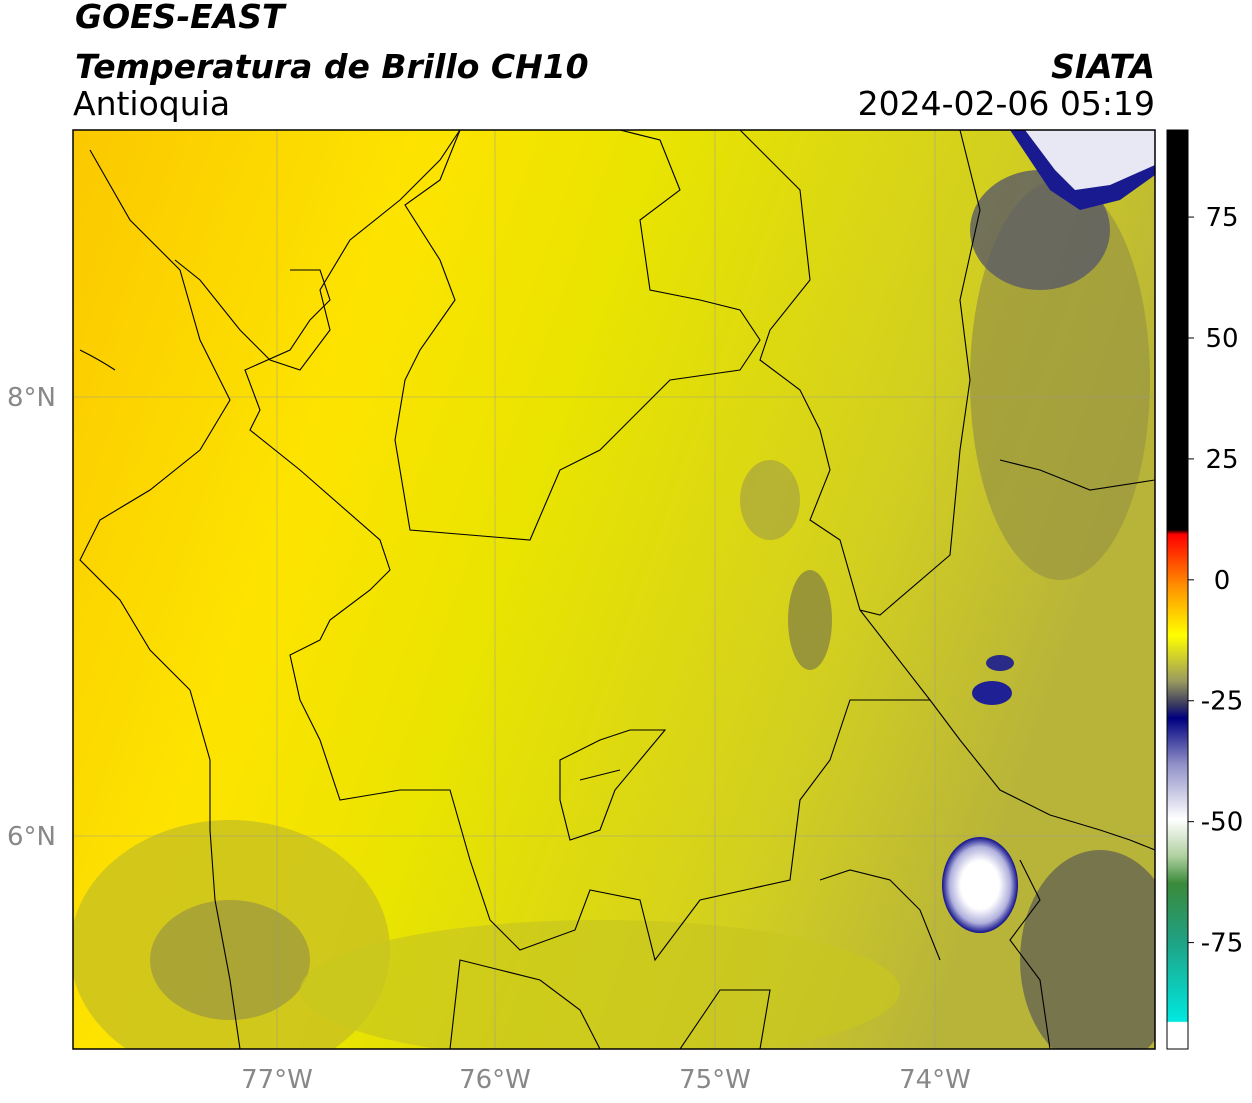 The image size is (1252, 1103). I want to click on colorbar-tick-label: 0, so click(1222, 581).